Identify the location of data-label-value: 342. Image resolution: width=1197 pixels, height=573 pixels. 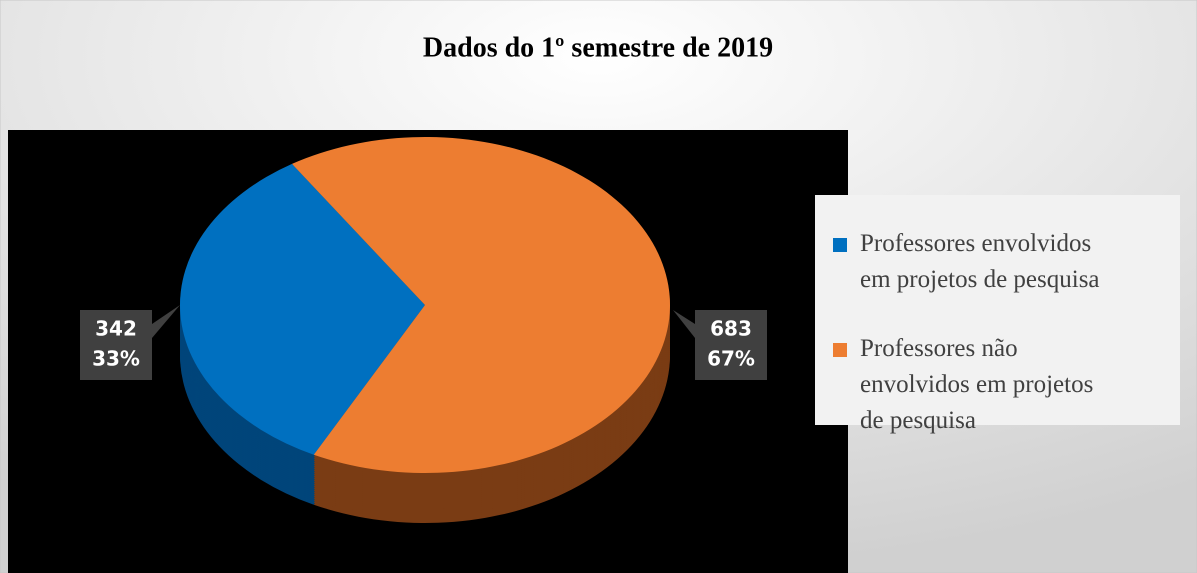
(116, 329).